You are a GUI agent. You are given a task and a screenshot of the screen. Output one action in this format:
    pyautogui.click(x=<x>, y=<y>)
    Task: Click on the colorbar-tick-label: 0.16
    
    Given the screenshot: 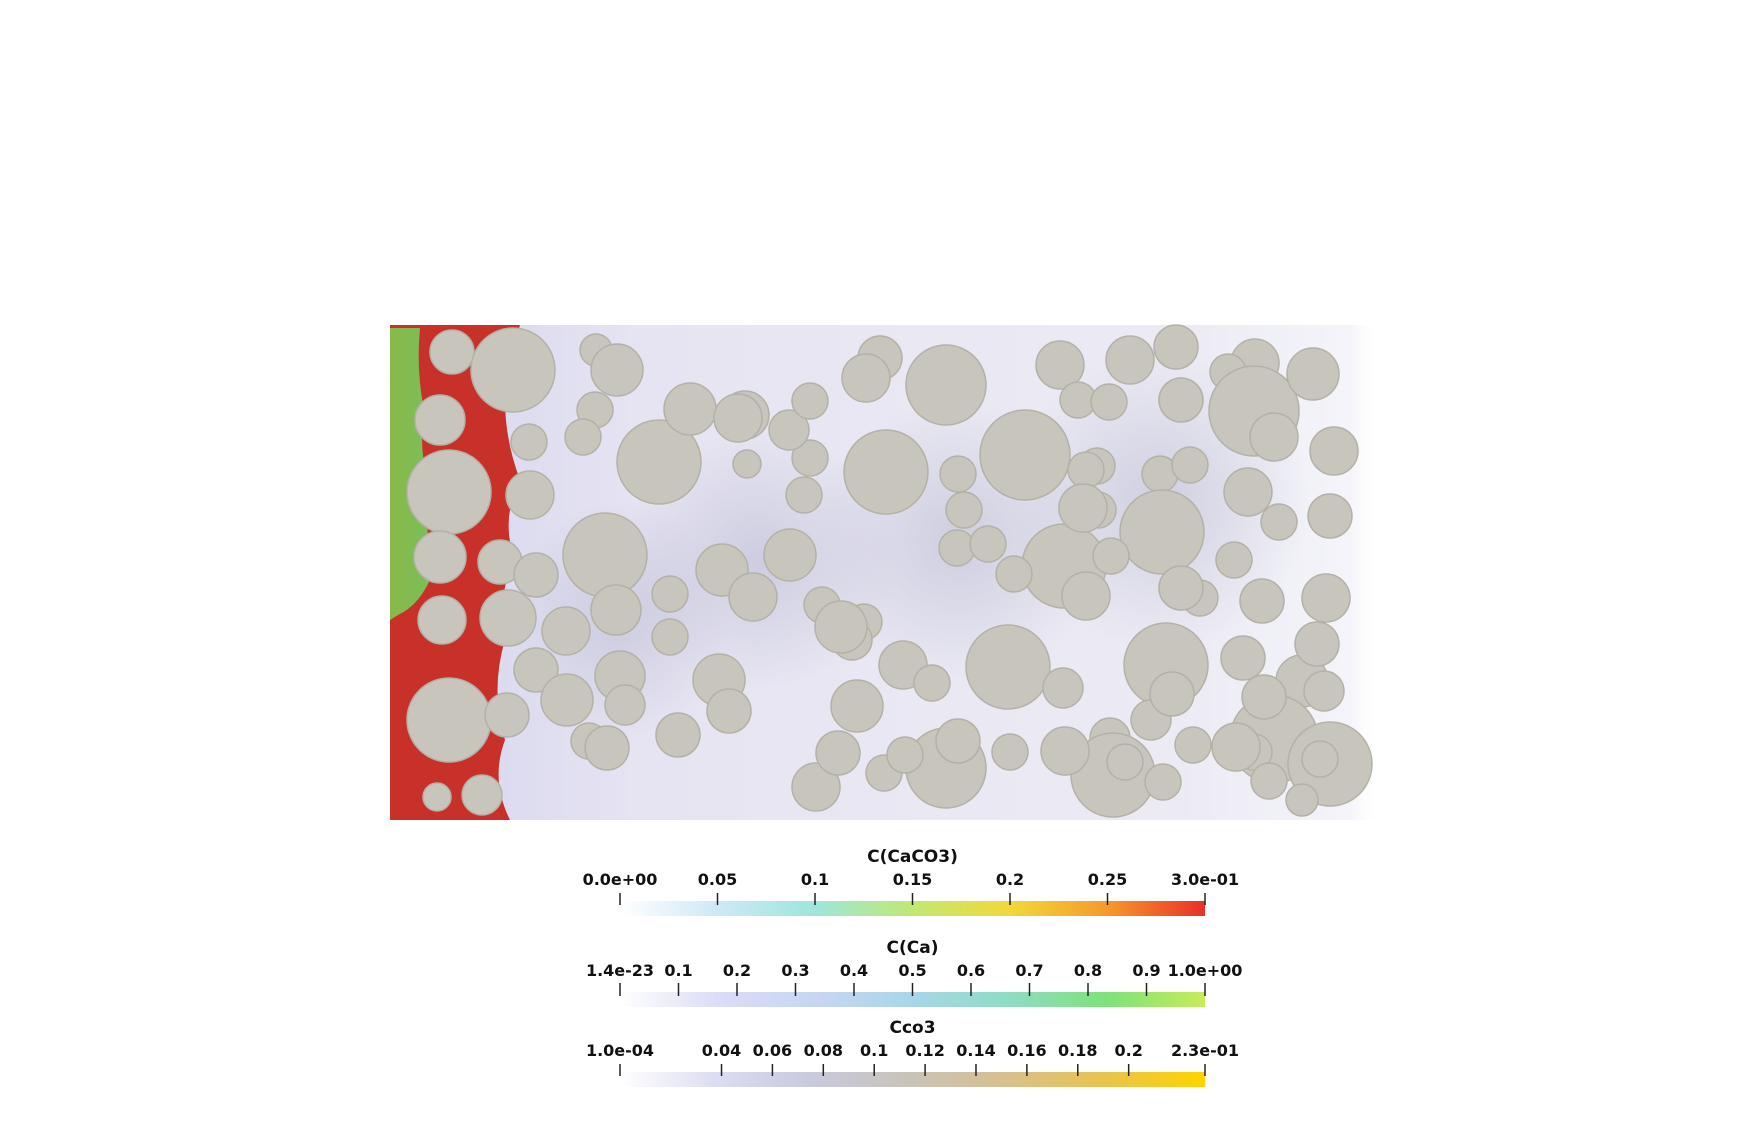 What is the action you would take?
    pyautogui.click(x=1026, y=1050)
    